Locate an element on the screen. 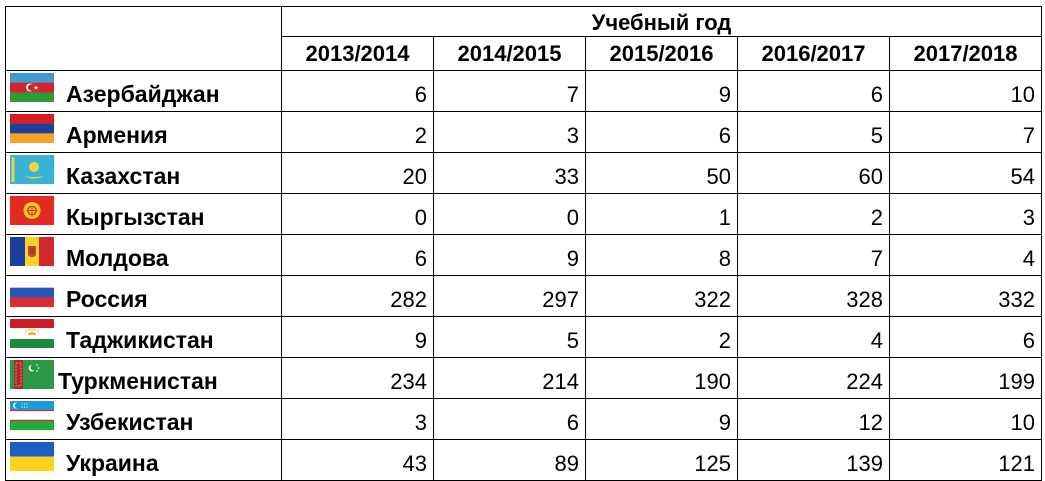 The width and height of the screenshot is (1045, 481). country-cell: Молдова is located at coordinates (143, 255).